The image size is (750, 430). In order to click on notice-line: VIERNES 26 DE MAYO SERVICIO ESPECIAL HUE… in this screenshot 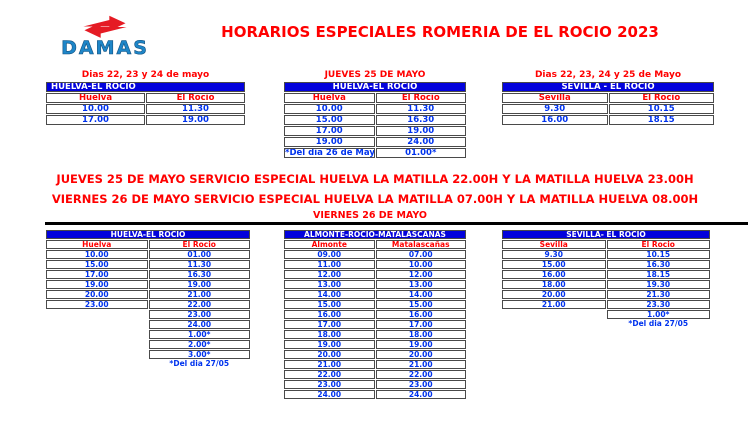, I will do `click(375, 199)`.